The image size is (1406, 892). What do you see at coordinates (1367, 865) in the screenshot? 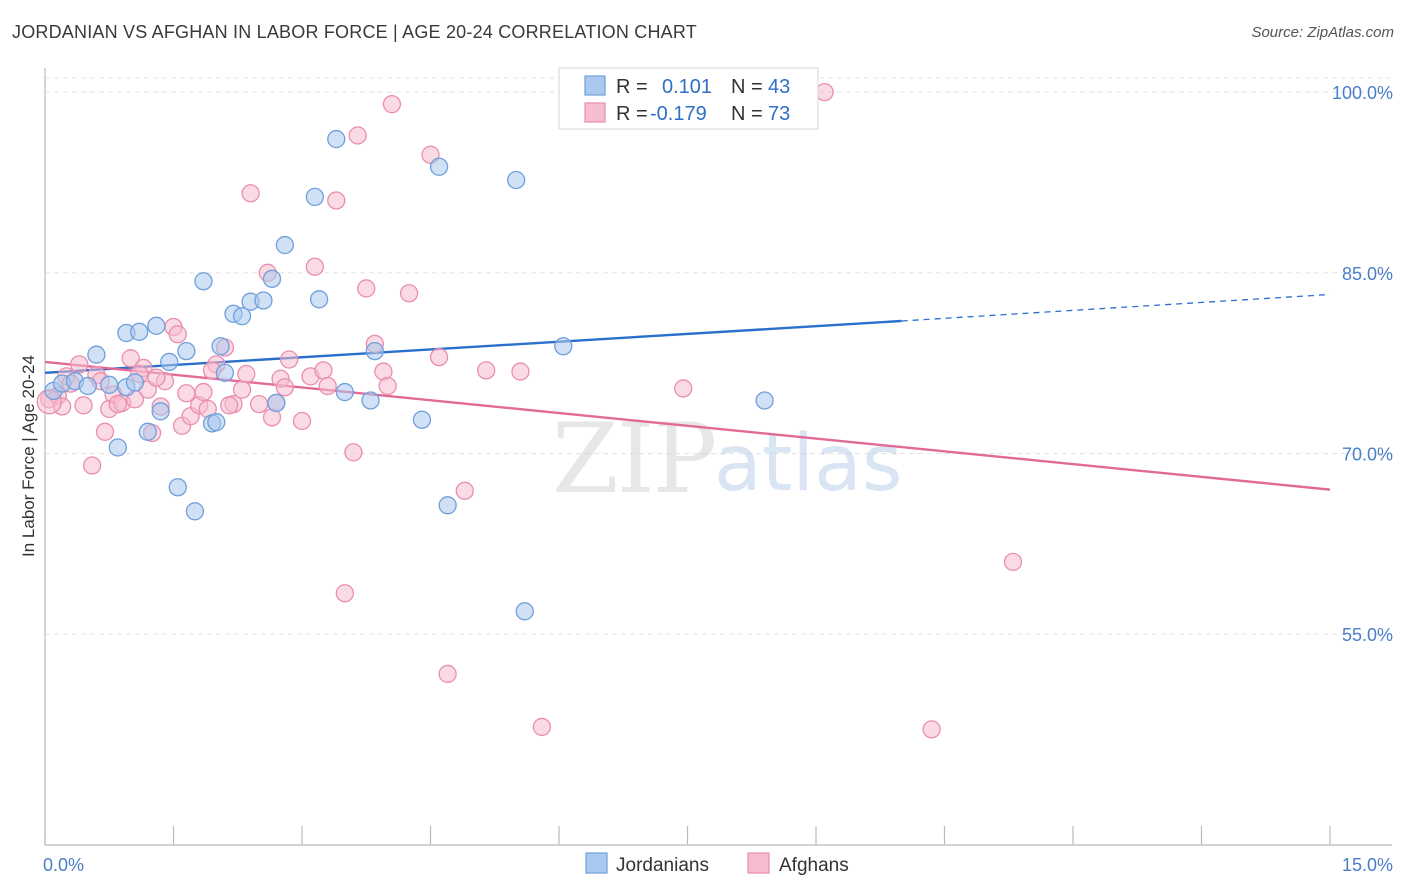
I see `x-tick-label-max: 15.0%` at bounding box center [1367, 865].